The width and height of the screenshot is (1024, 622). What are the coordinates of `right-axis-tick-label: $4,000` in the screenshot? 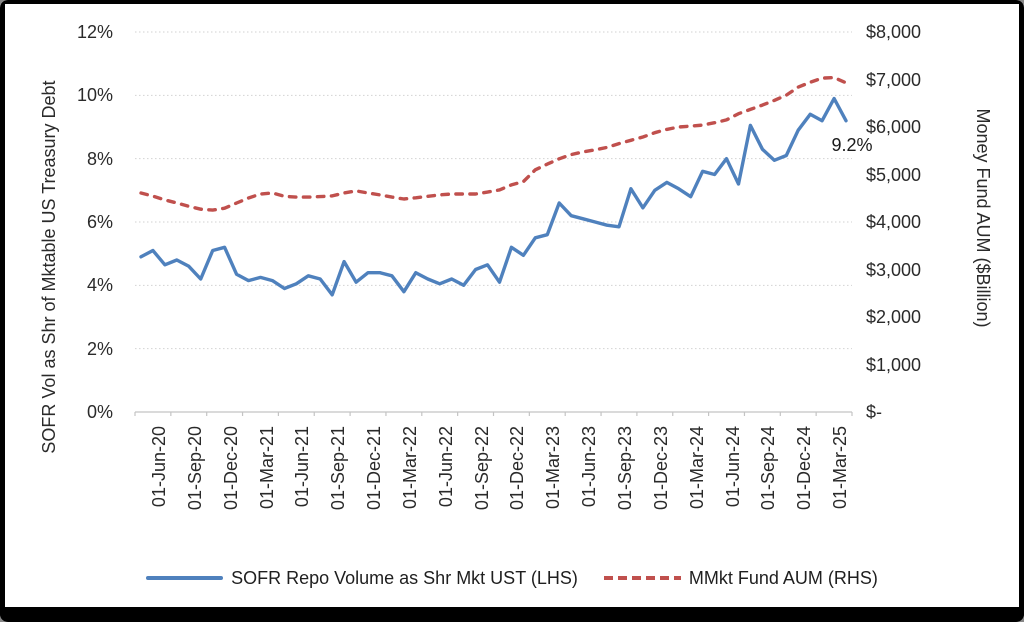 It's located at (894, 222).